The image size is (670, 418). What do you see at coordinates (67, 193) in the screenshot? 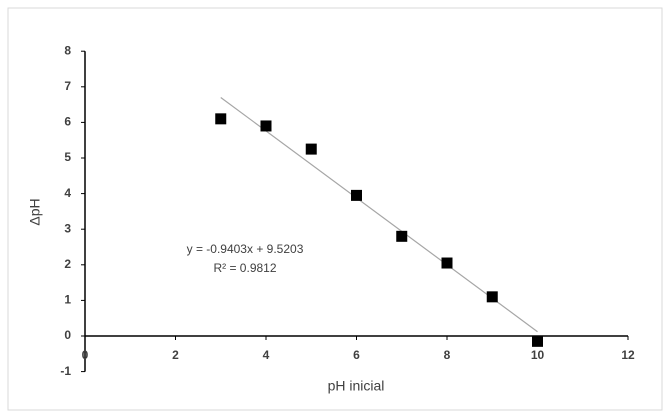
I see `y-tick-label: 4` at bounding box center [67, 193].